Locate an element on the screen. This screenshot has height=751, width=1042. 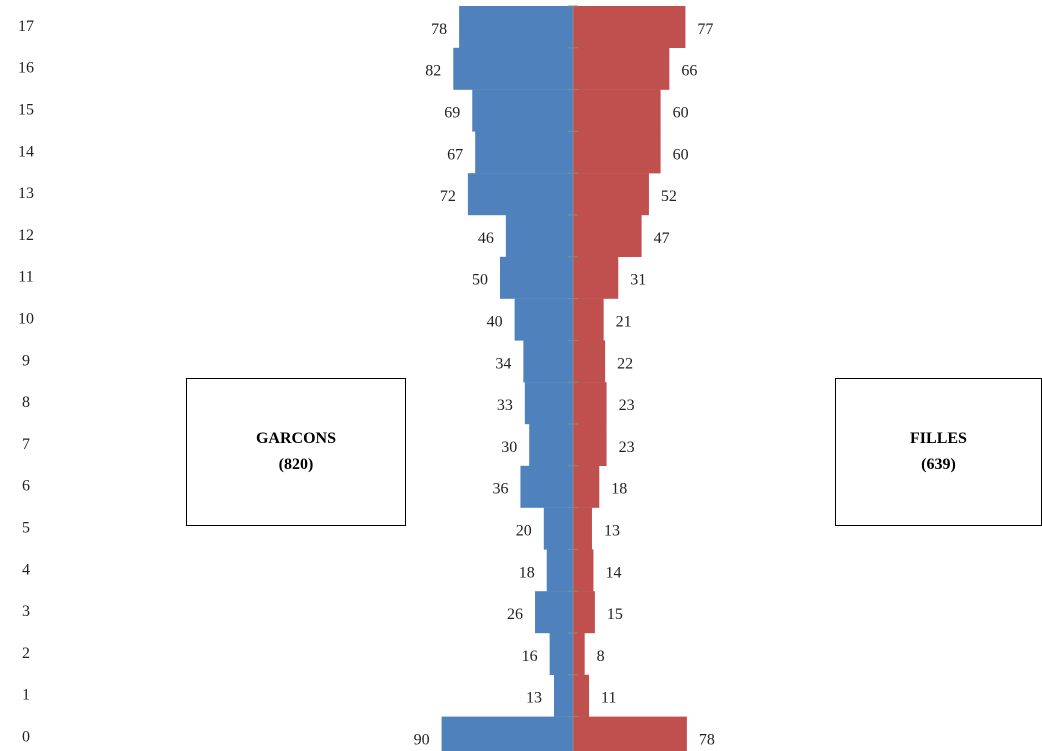
girls-value-label: 21 is located at coordinates (624, 322).